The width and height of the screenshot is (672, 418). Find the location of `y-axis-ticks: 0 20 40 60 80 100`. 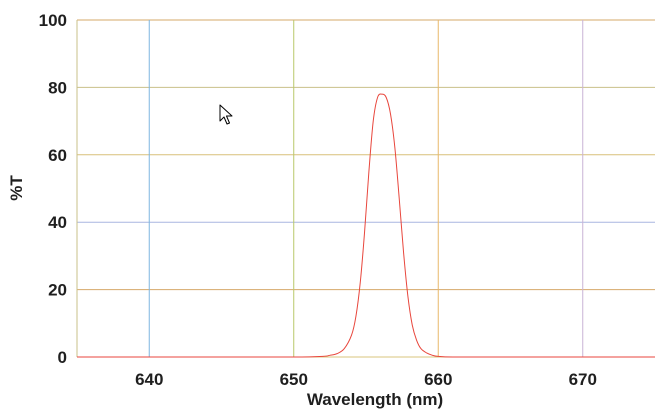

y-axis-ticks: 0 20 40 60 80 100 is located at coordinates (53, 189).